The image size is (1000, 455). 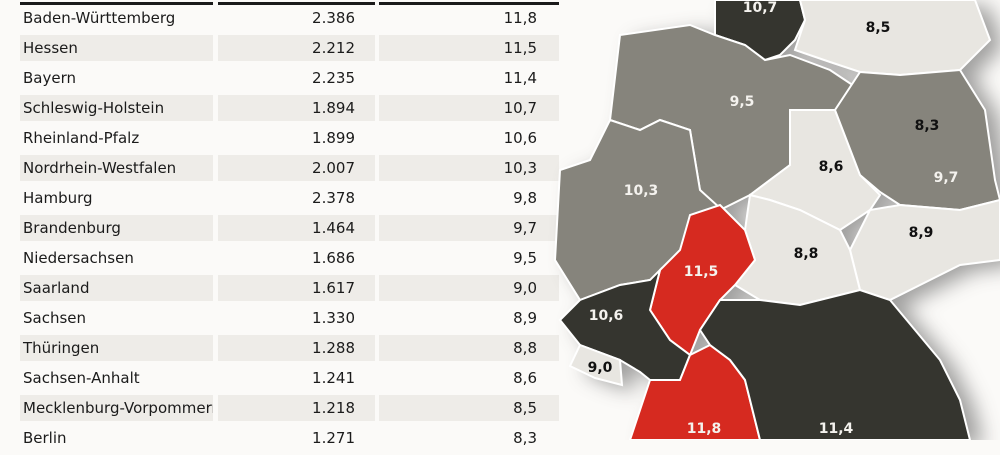 I want to click on table-row: Baden-Württemberg 2.386 11,8, so click(x=289, y=20).